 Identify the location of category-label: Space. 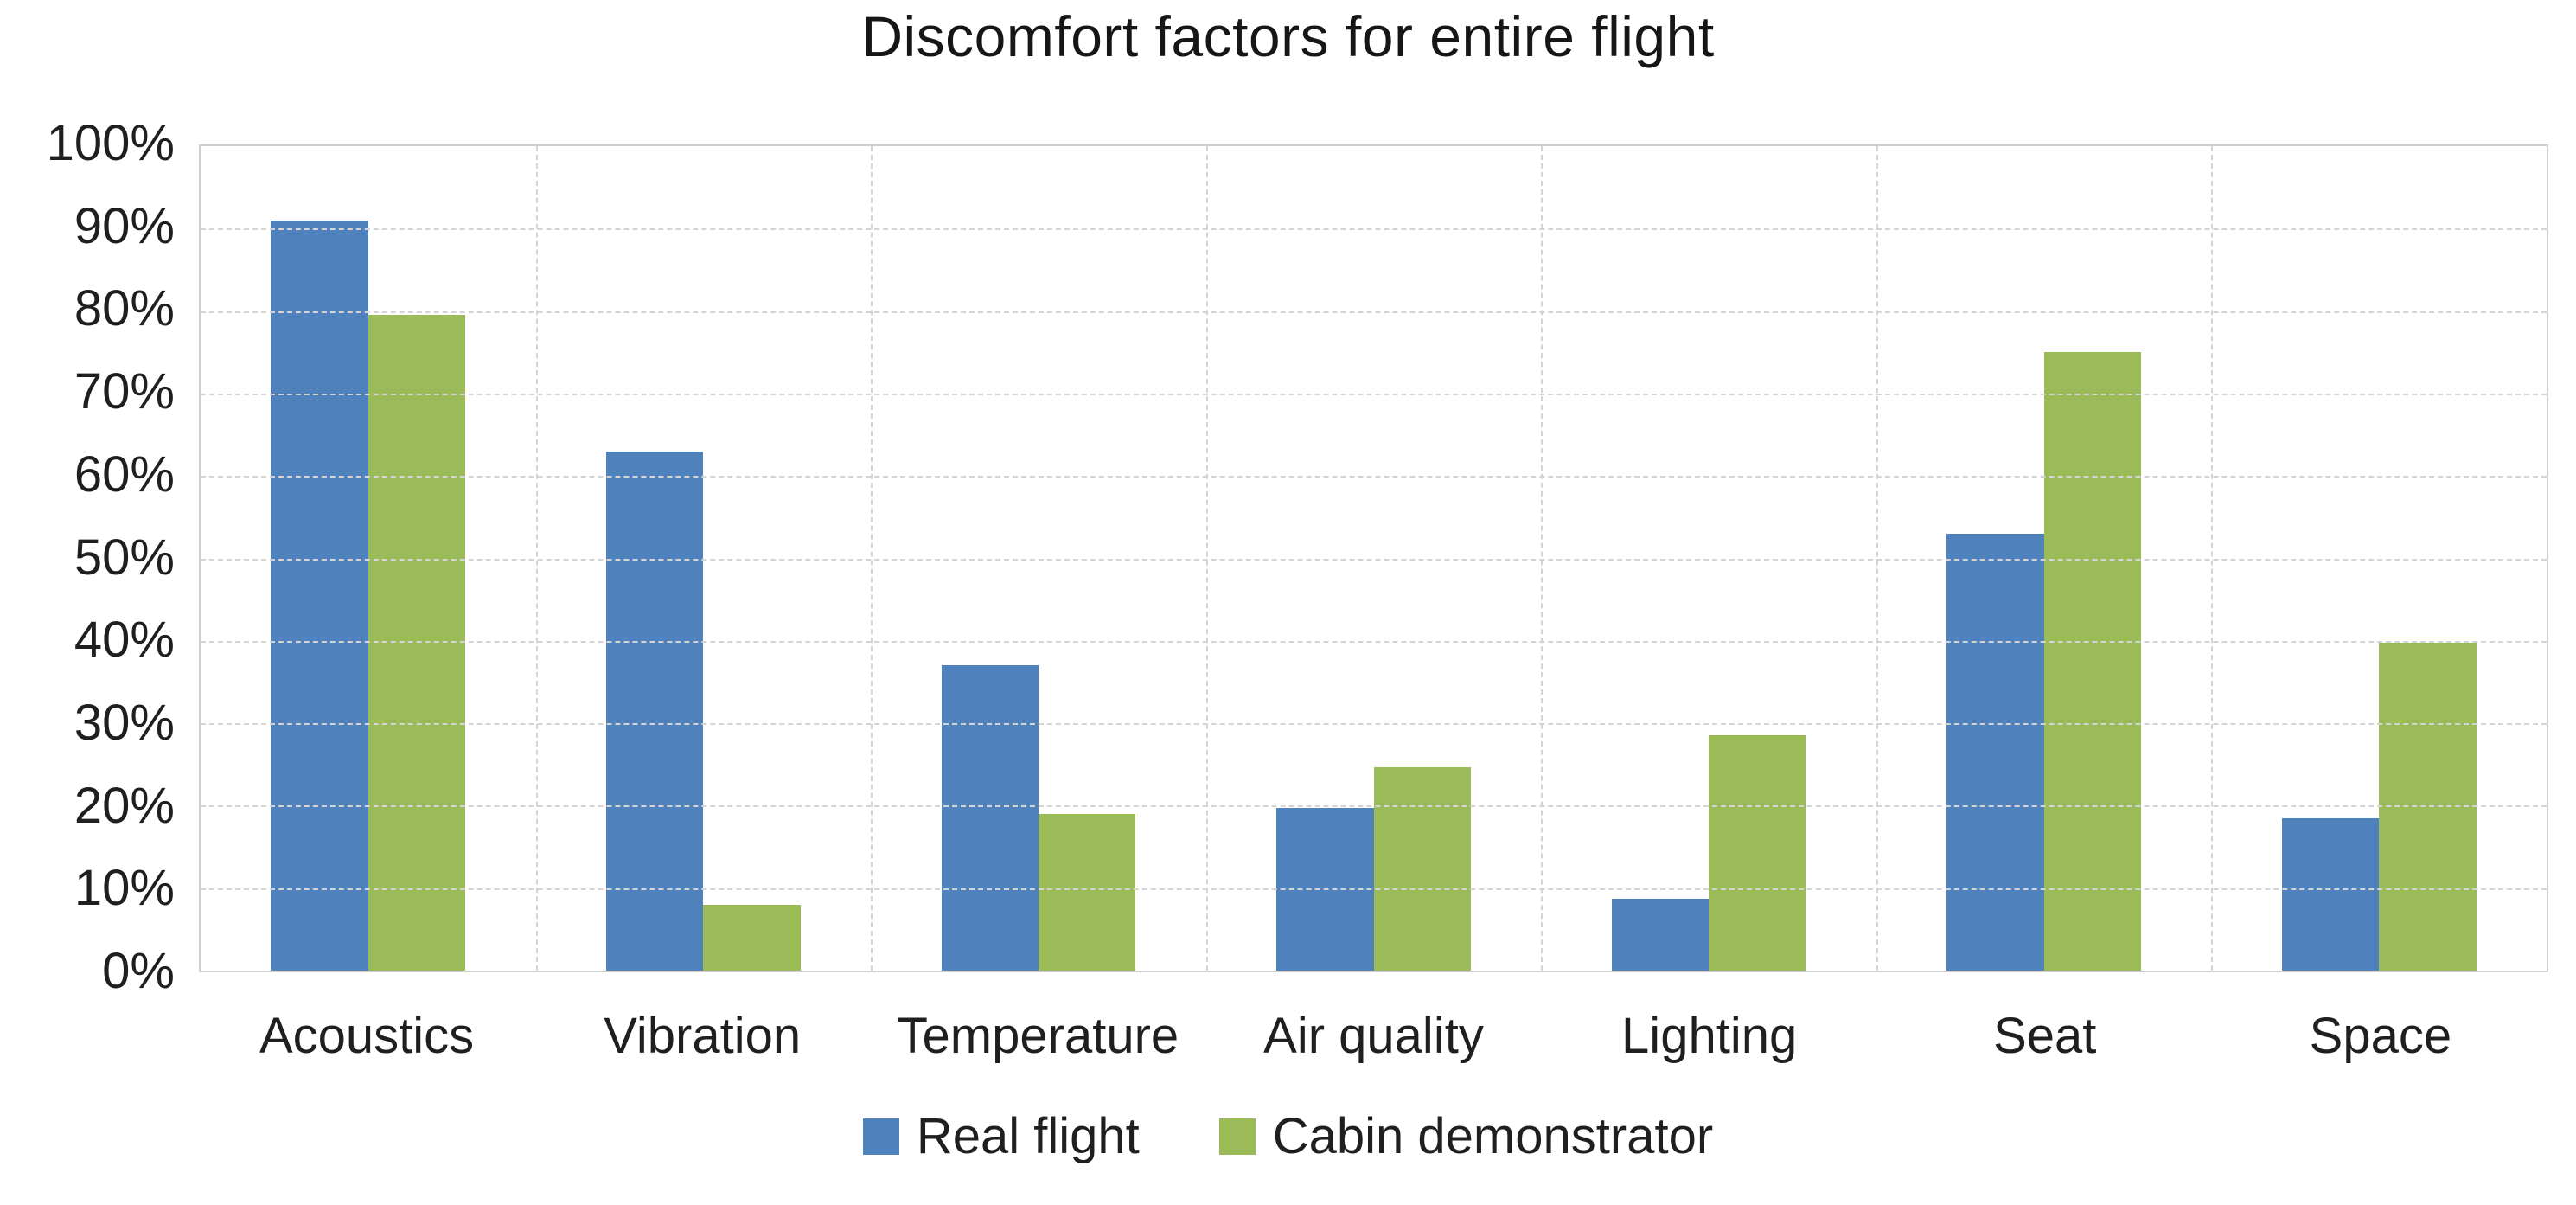
(2381, 1036).